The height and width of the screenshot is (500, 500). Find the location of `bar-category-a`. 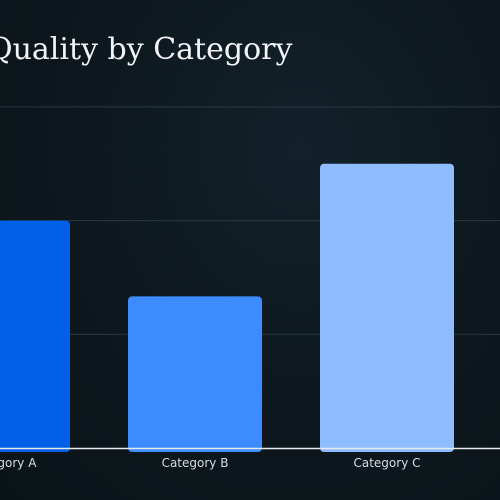

bar-category-a is located at coordinates (35, 336).